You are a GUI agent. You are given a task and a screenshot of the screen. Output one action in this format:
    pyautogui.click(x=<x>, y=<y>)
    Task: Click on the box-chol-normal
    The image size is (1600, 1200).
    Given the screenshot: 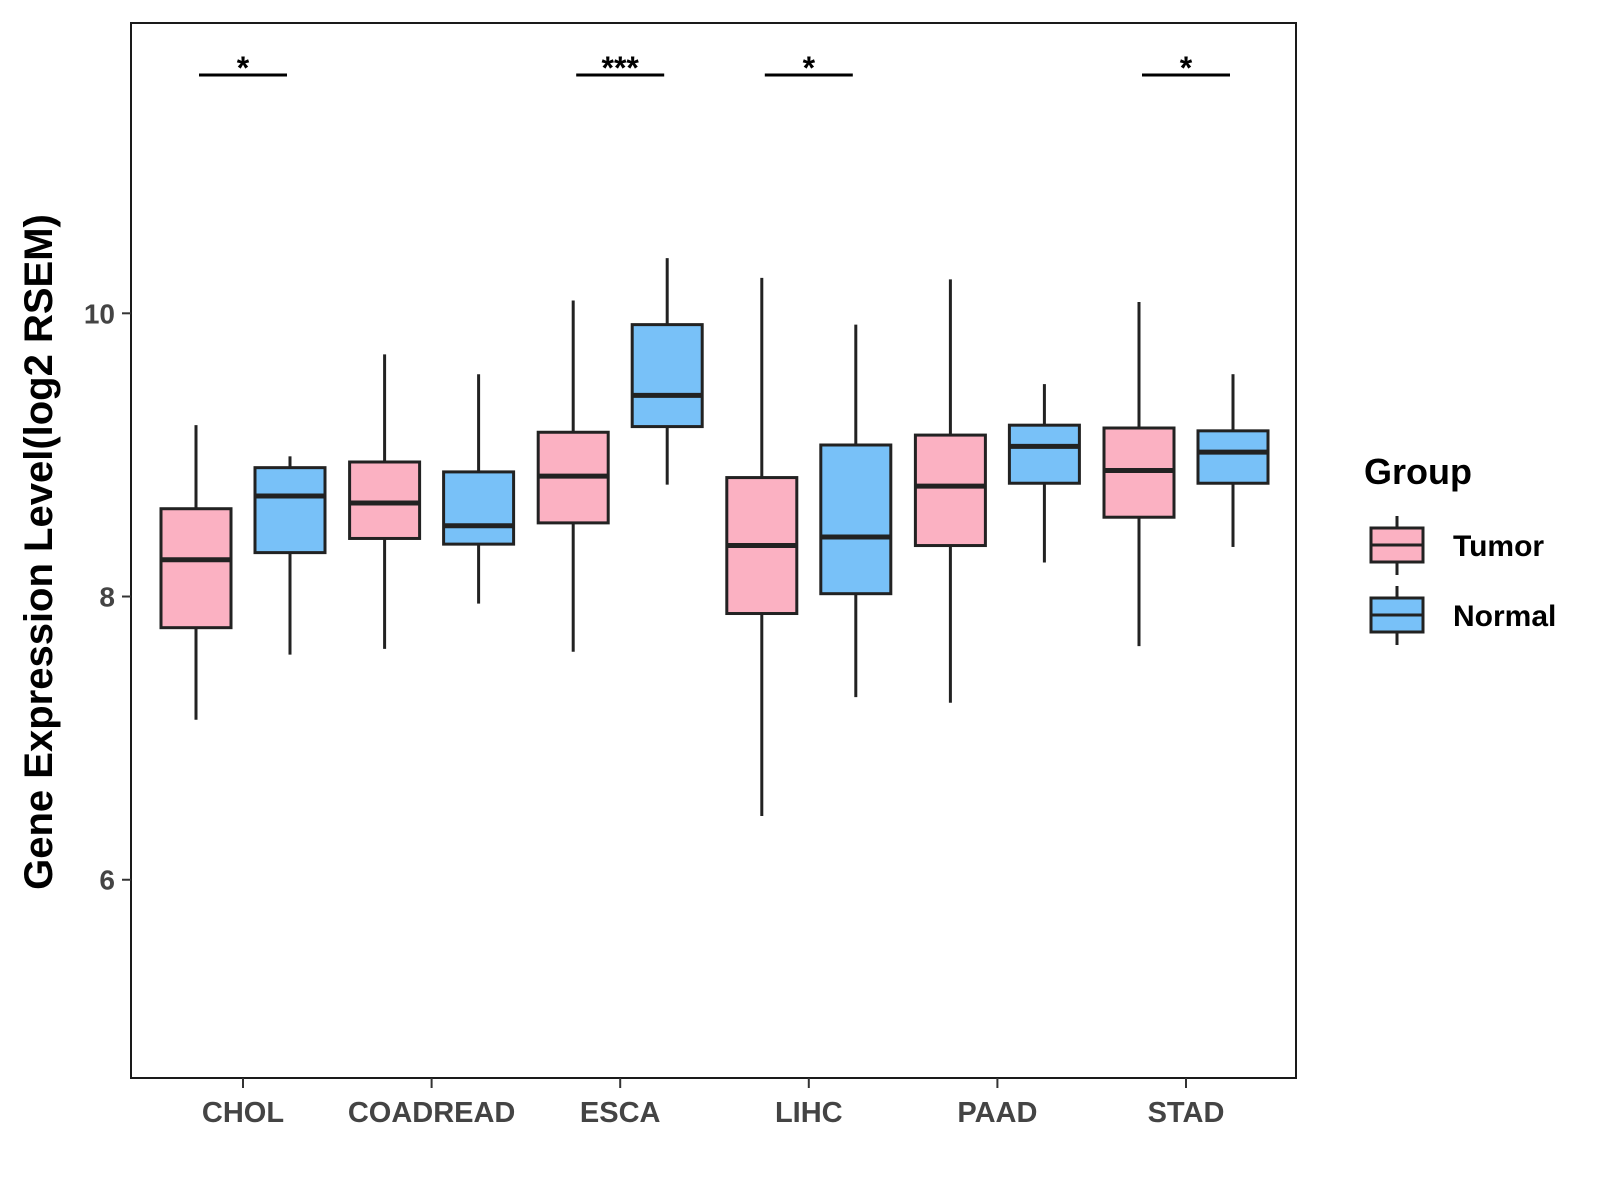 What is the action you would take?
    pyautogui.click(x=290, y=555)
    